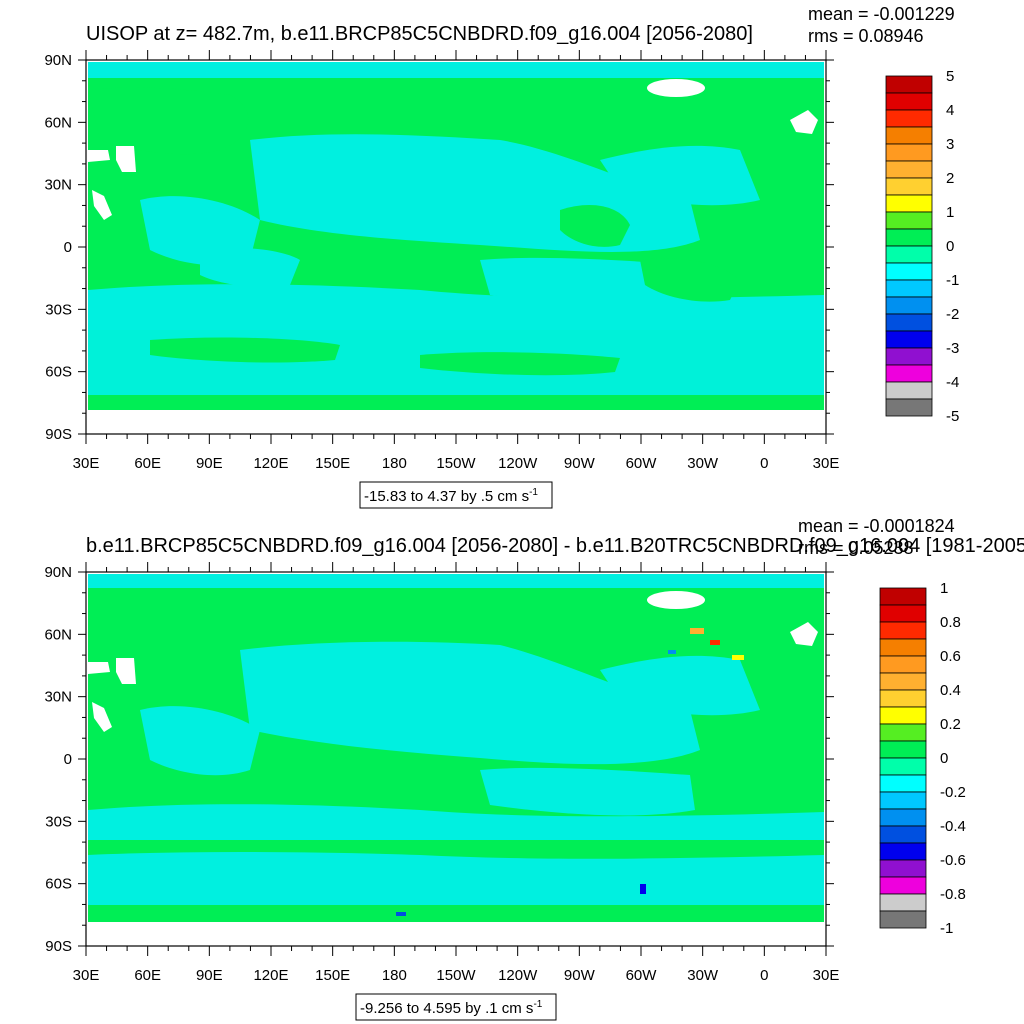  What do you see at coordinates (451, 496) in the screenshot?
I see `panel-1-range-label: -15.83 to 4.37 by .5 cm s-1` at bounding box center [451, 496].